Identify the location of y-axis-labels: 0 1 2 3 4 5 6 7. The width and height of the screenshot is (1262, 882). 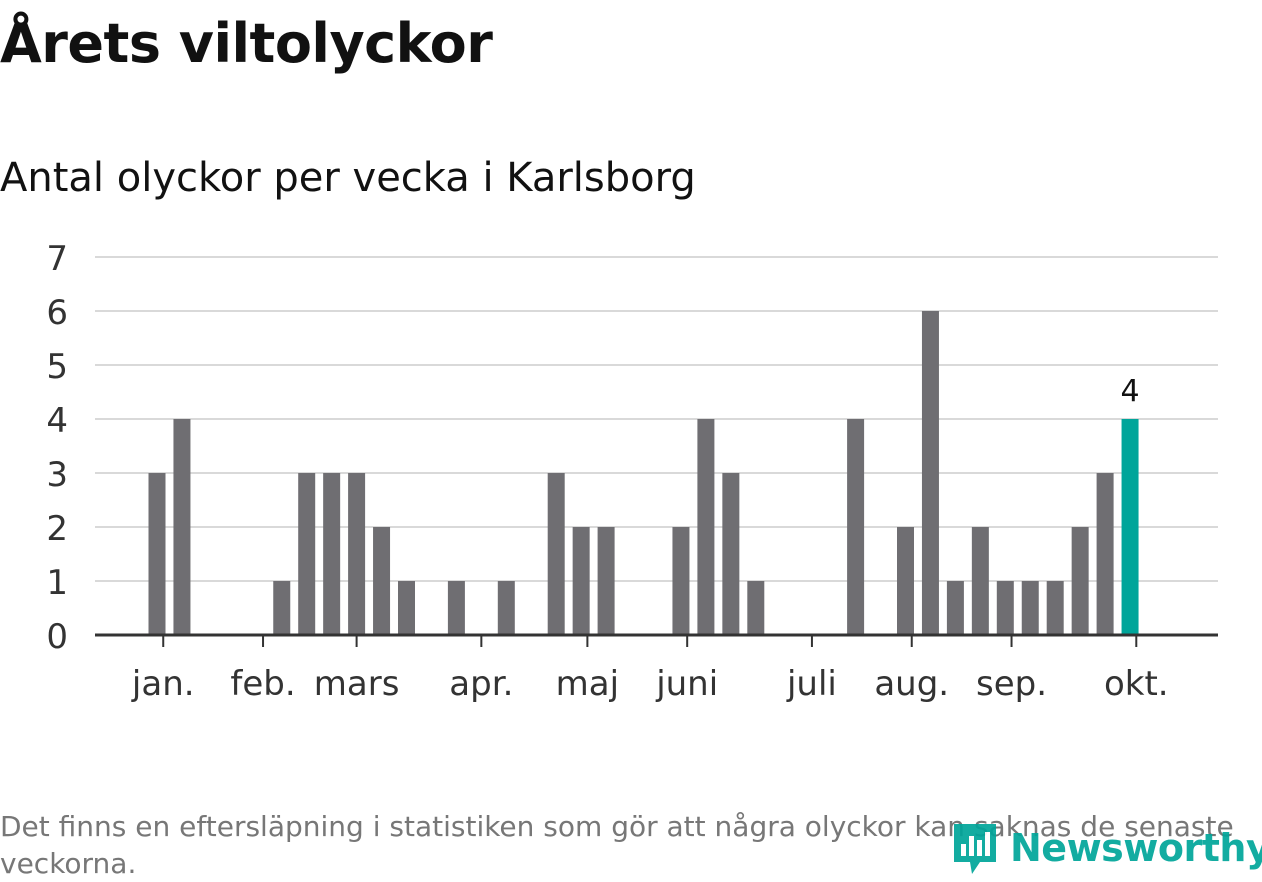
(57, 448).